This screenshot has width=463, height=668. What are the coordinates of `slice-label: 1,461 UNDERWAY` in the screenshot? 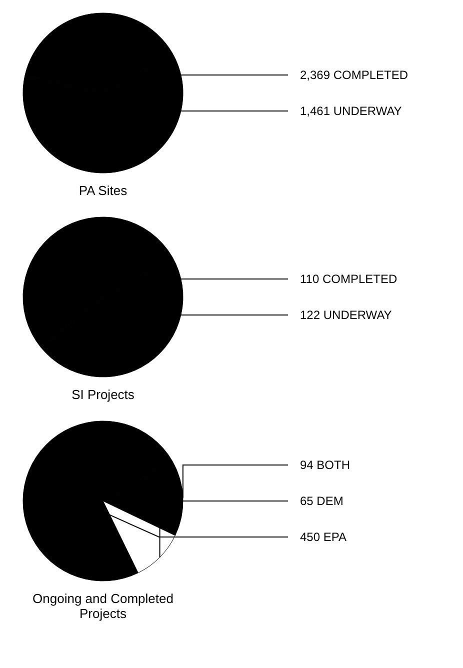 It's located at (351, 111).